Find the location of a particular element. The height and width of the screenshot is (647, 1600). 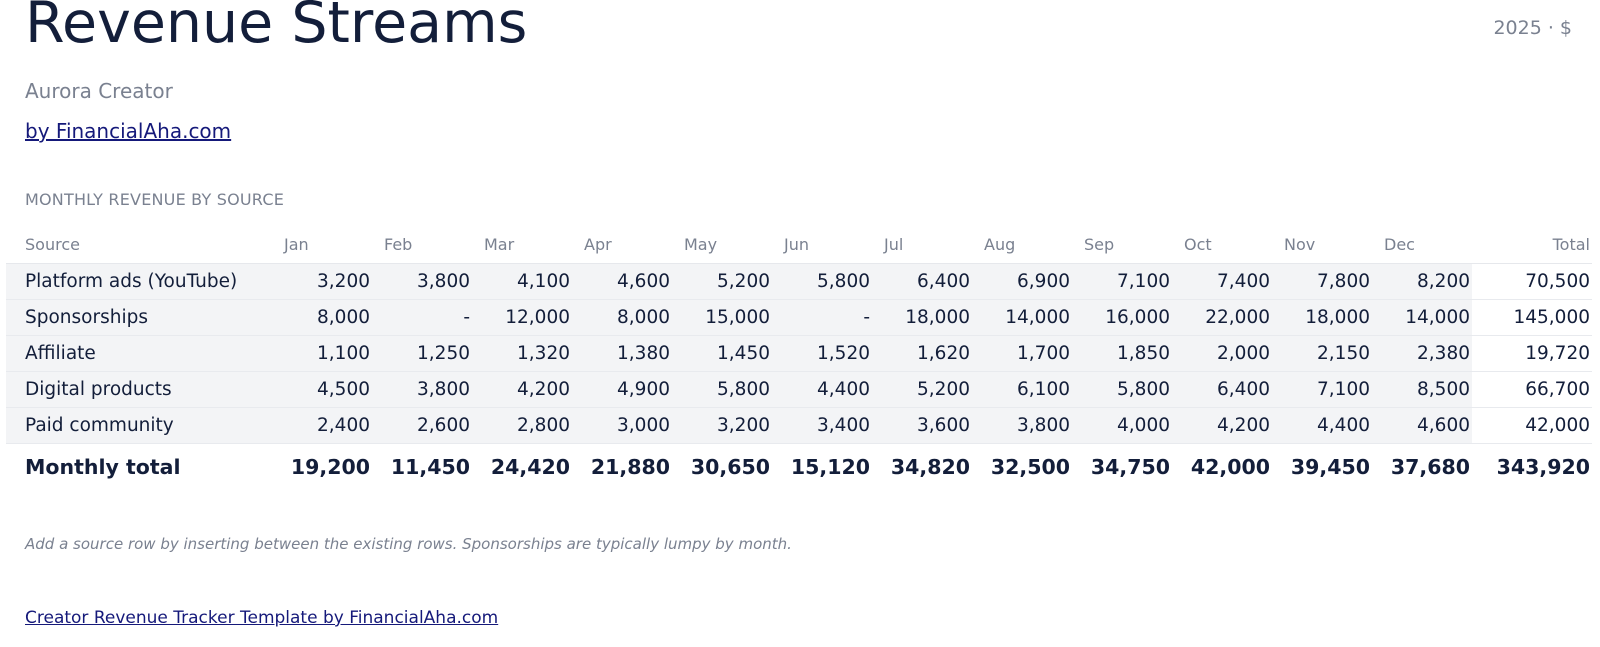

value-cell-oct: 6,400 is located at coordinates (1222, 389).